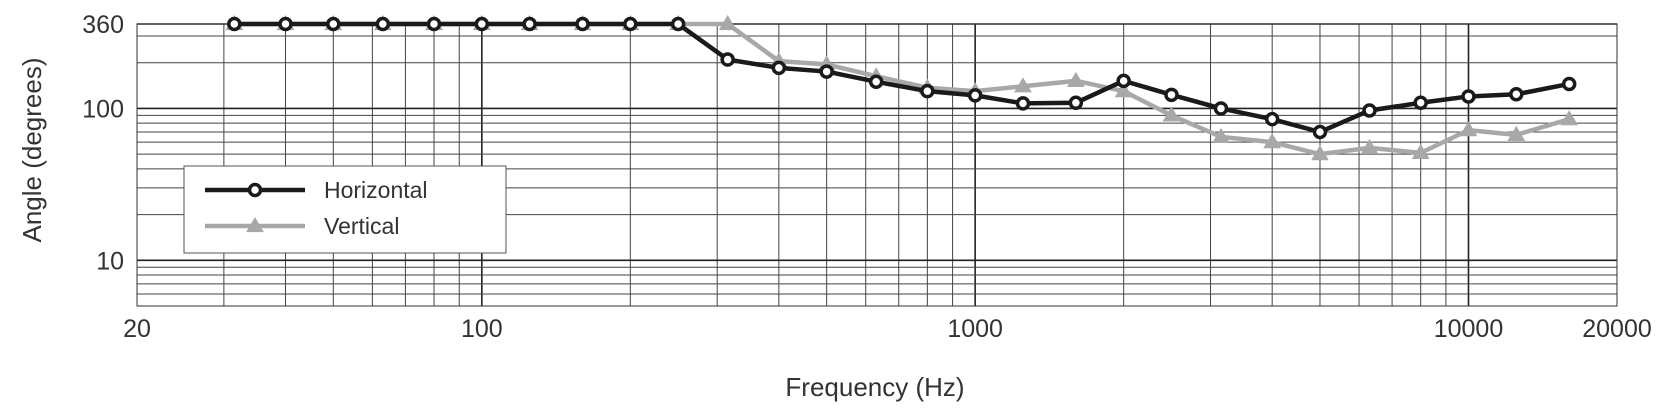  I want to click on x-tick-label: 100, so click(482, 329).